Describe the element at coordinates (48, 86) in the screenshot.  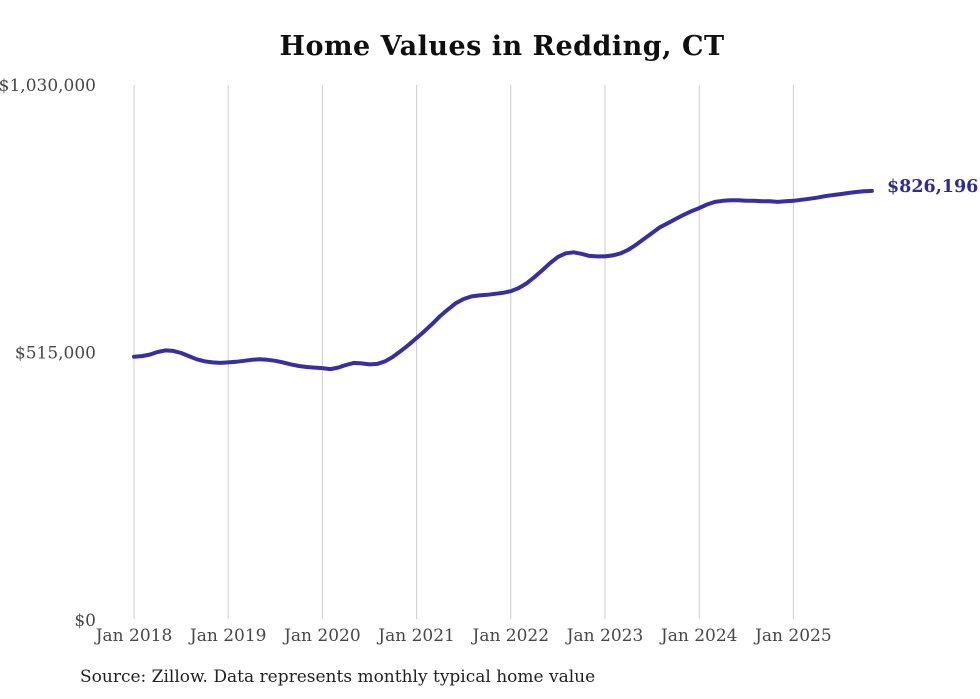
I see `y-axis-label: $1,030,000` at that location.